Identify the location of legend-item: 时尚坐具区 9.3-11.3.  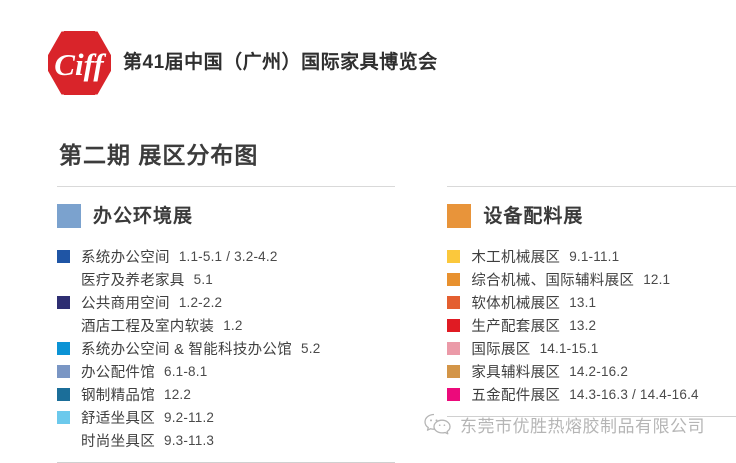
(226, 440).